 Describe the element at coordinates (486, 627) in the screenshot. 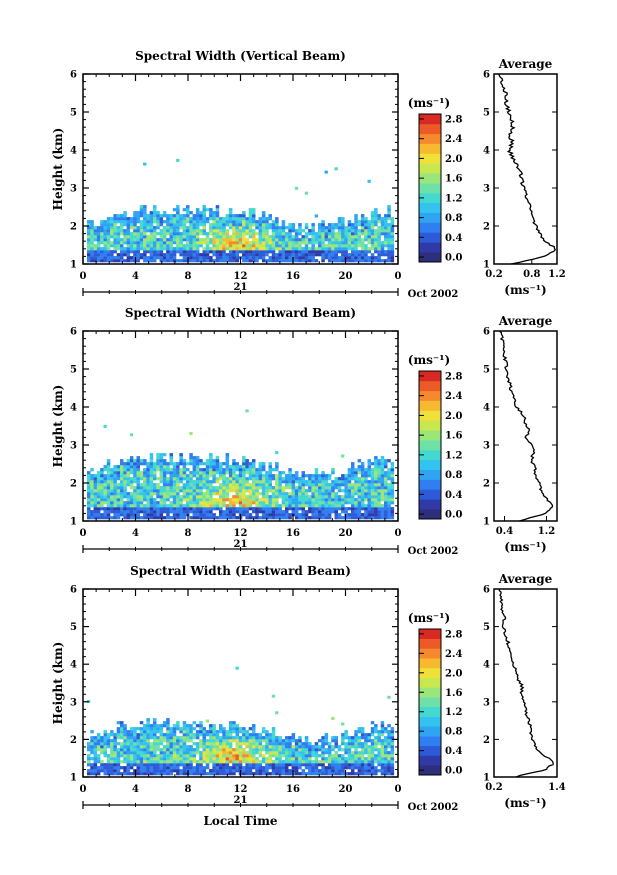

I see `profile-y-tick-label: 5` at that location.